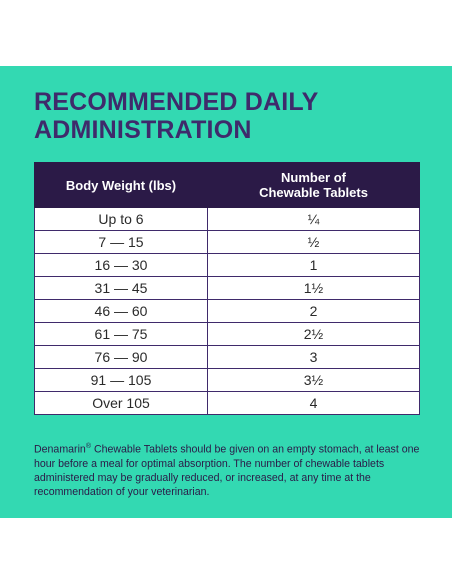  What do you see at coordinates (313, 192) in the screenshot?
I see `header-tablets-line-2: Chewable Tablets` at bounding box center [313, 192].